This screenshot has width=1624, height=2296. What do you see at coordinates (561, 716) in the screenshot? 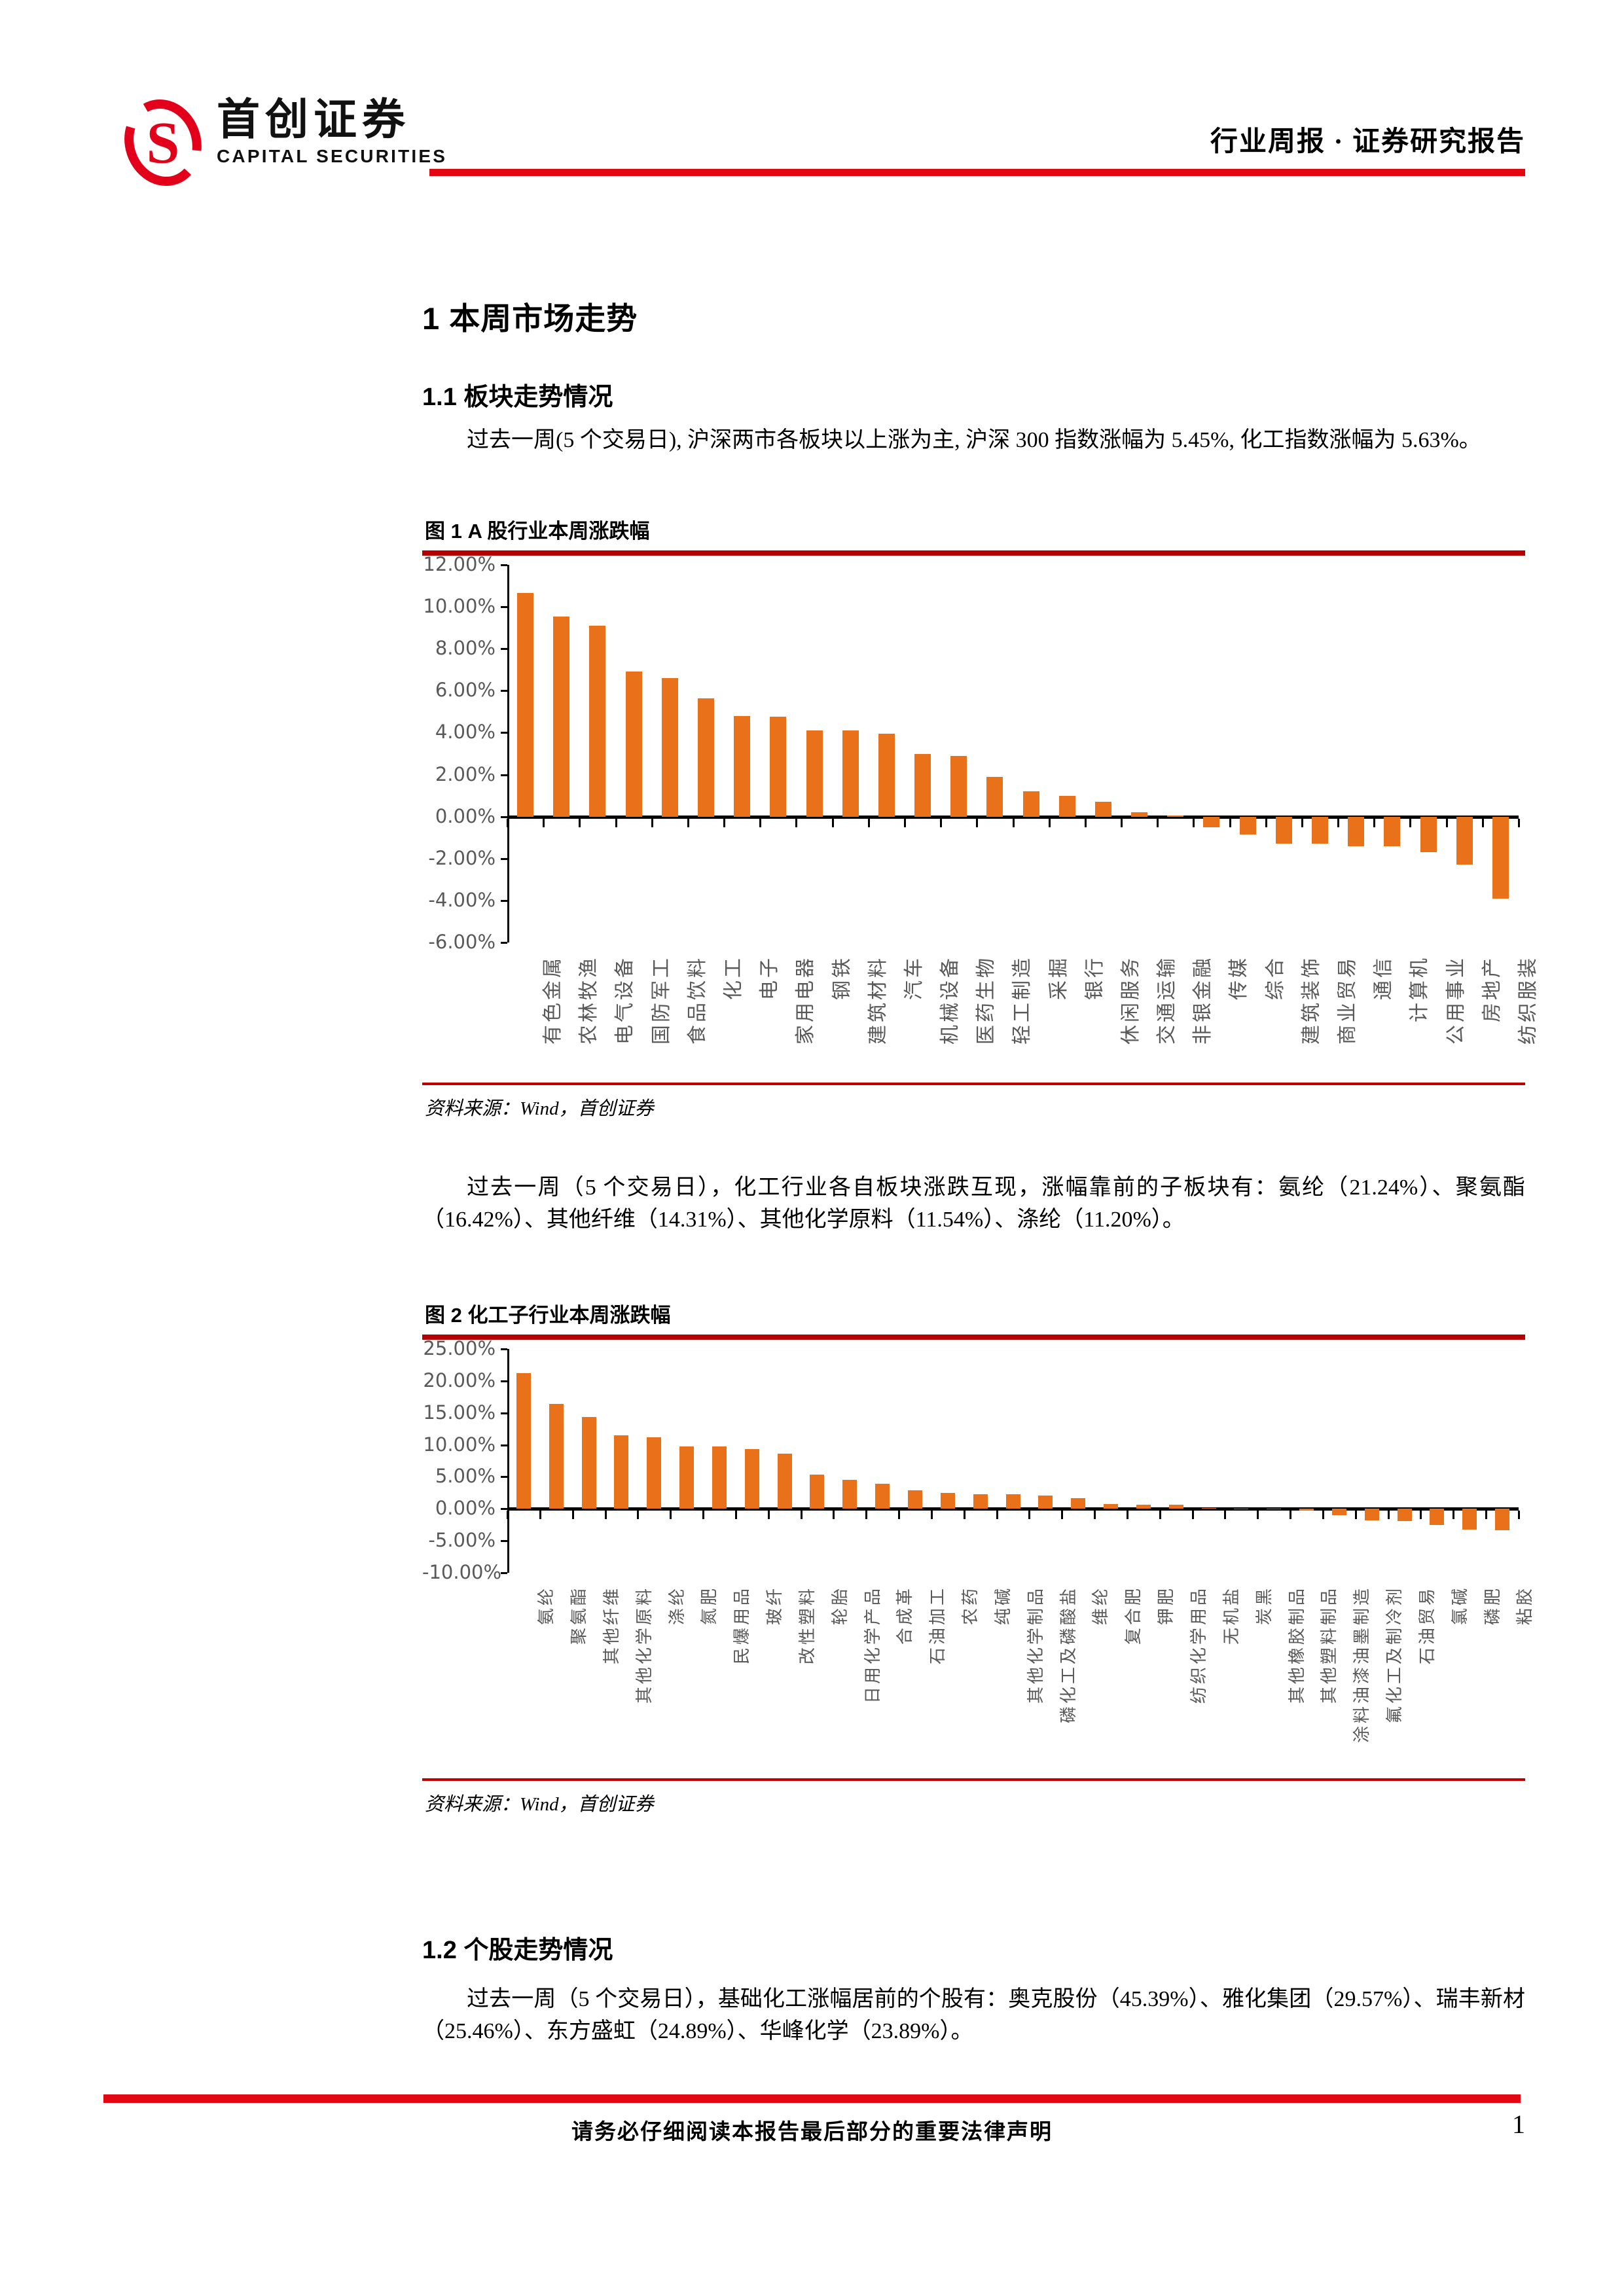
I see `bar-农林牧渔` at bounding box center [561, 716].